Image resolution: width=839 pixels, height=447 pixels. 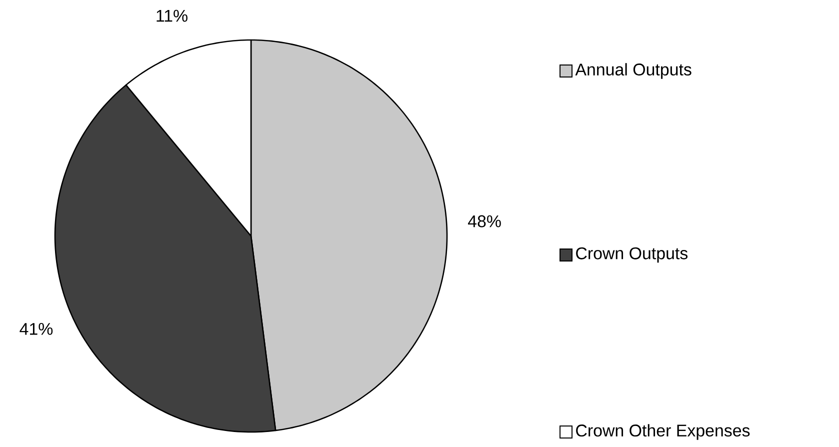 What do you see at coordinates (632, 255) in the screenshot?
I see `legend-label: Crown Outputs` at bounding box center [632, 255].